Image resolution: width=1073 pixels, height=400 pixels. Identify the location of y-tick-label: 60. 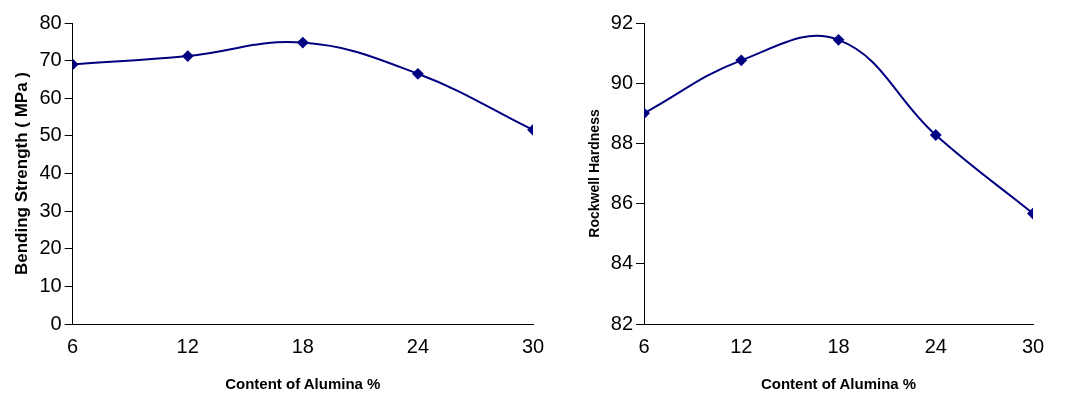
(50, 96).